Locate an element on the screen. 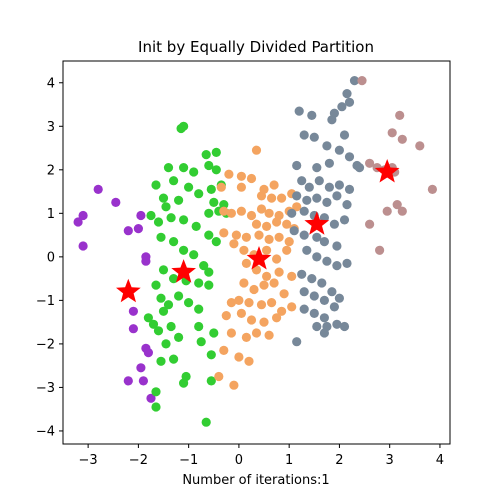  y-axis-ticks: −4 −3 −2 −1 0 1 2 3 4 is located at coordinates (49, 257).